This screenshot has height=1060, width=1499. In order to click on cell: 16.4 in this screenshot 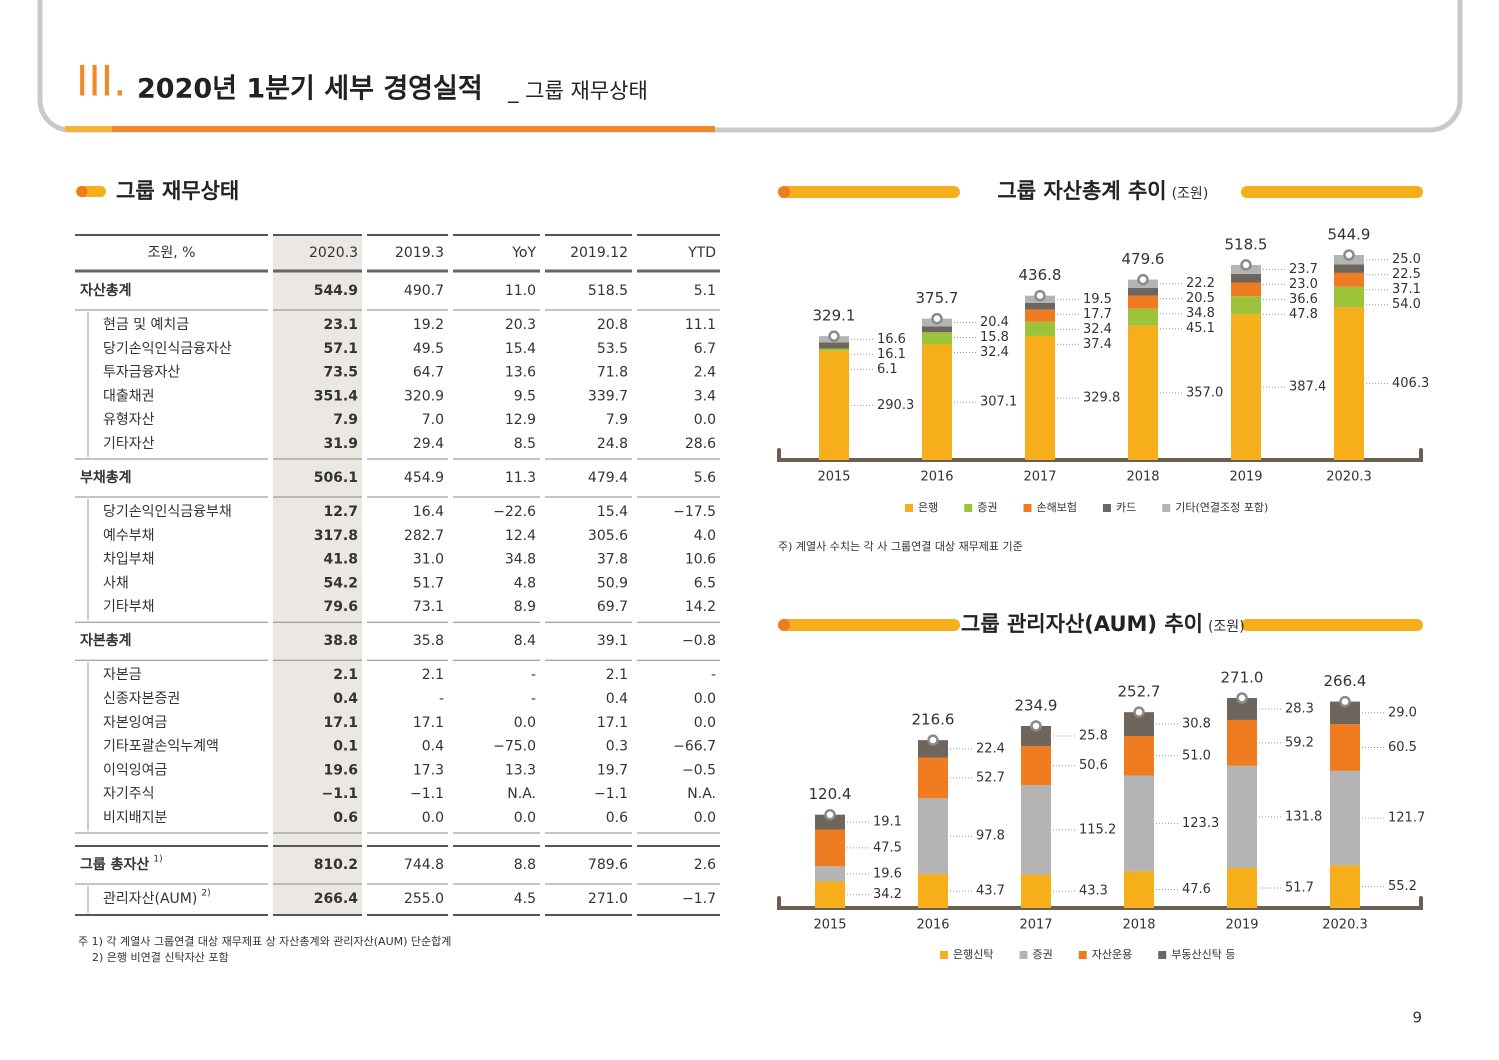, I will do `click(428, 512)`.